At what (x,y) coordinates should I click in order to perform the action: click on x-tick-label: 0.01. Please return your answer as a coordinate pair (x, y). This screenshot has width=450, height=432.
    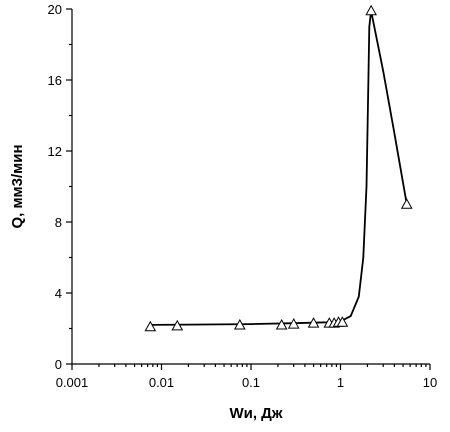
    Looking at the image, I should click on (161, 382).